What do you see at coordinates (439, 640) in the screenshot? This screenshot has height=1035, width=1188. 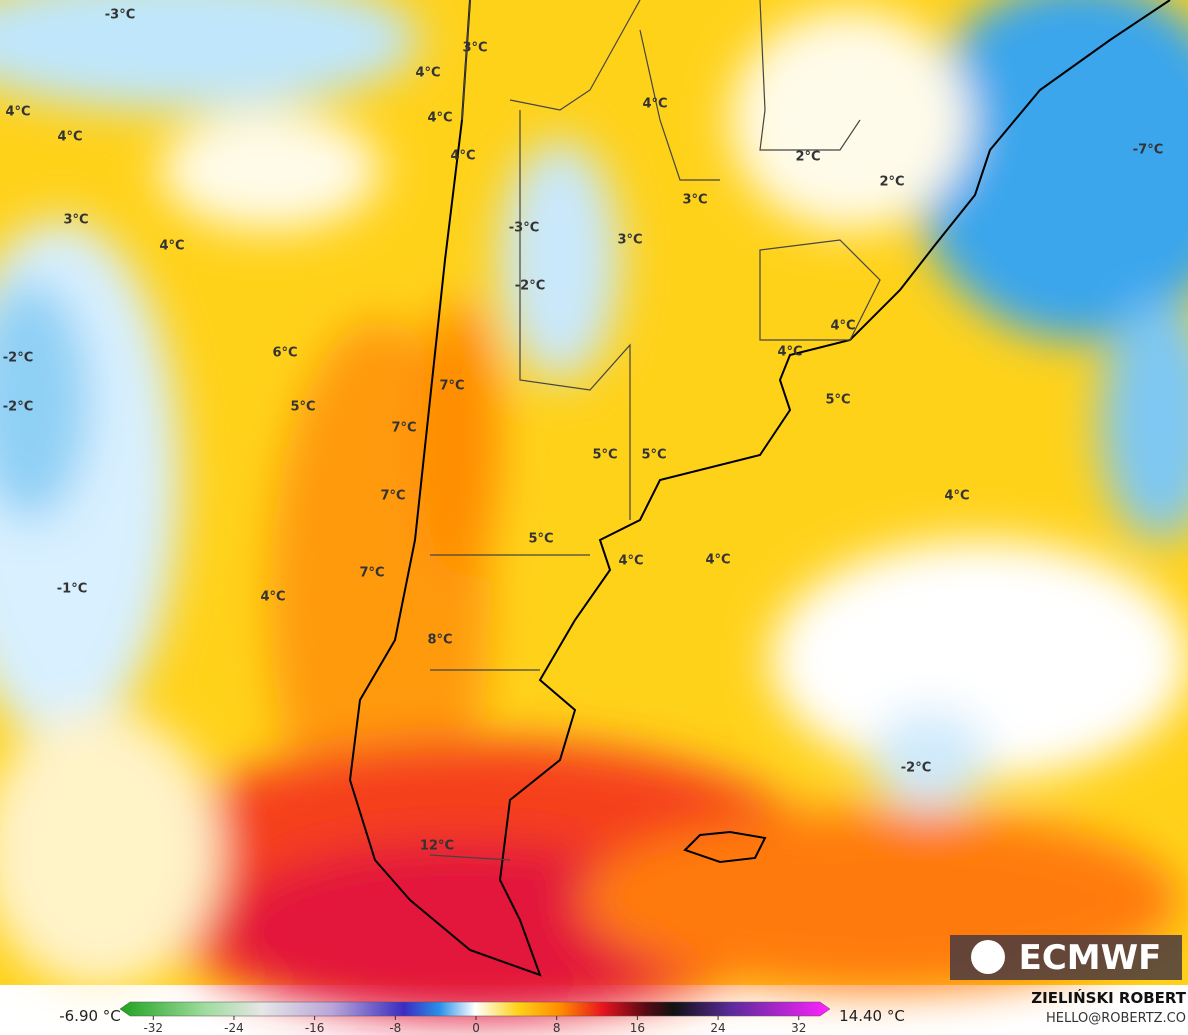 I see `temperature-label: 8°C` at bounding box center [439, 640].